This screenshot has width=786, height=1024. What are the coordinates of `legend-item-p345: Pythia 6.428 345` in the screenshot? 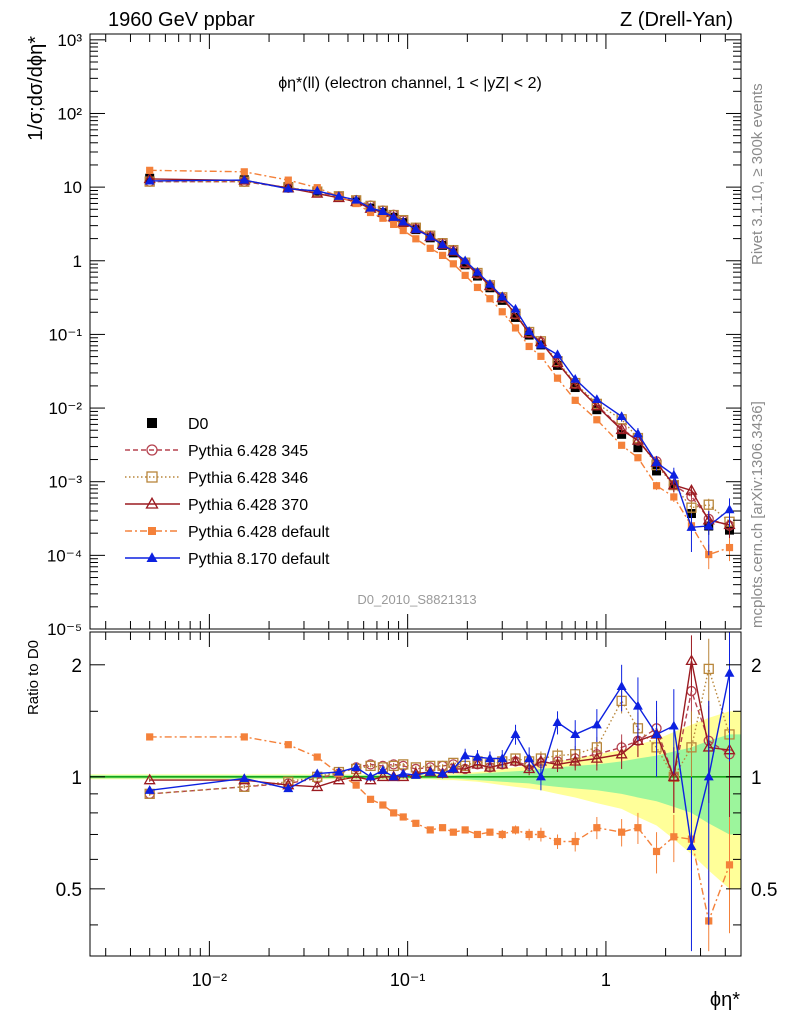 It's located at (216, 451).